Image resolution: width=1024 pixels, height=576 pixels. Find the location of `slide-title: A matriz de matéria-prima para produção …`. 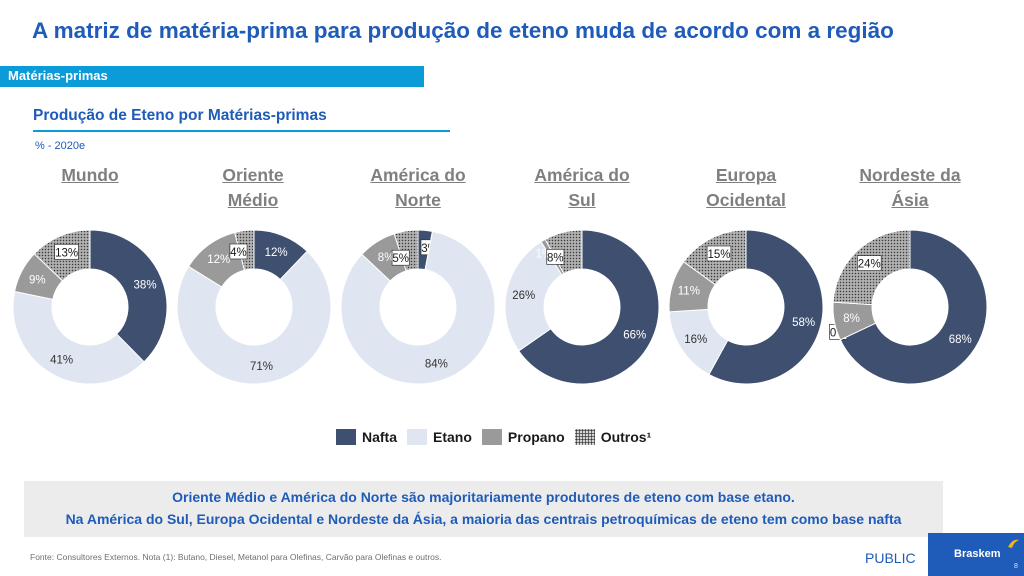

slide-title: A matriz de matéria-prima para produção … is located at coordinates (463, 30).